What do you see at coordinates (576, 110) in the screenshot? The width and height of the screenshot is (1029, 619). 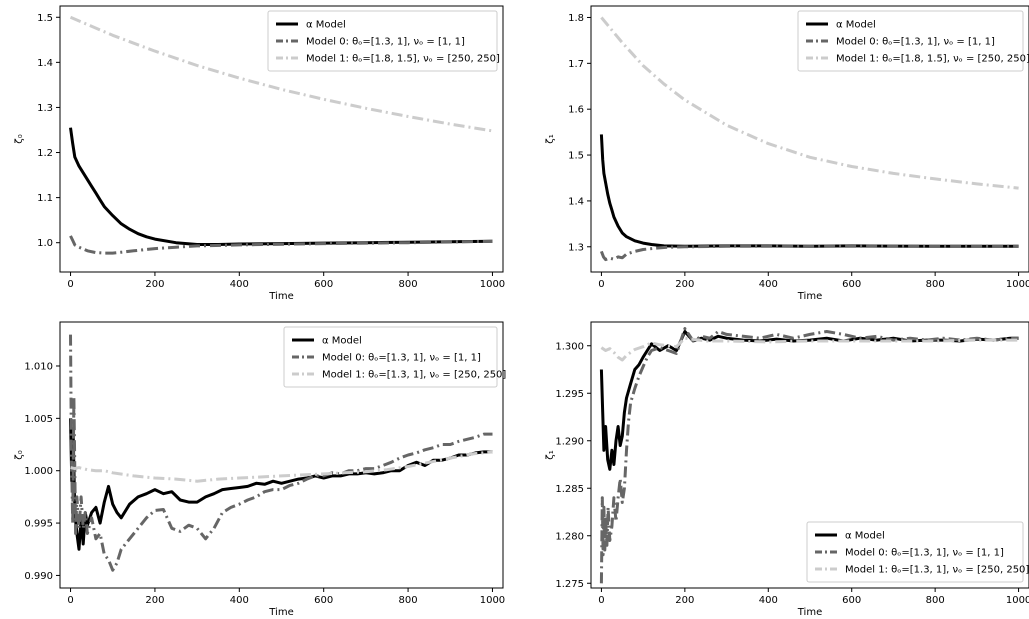 I see `y-tick-label: 1.6` at bounding box center [576, 110].